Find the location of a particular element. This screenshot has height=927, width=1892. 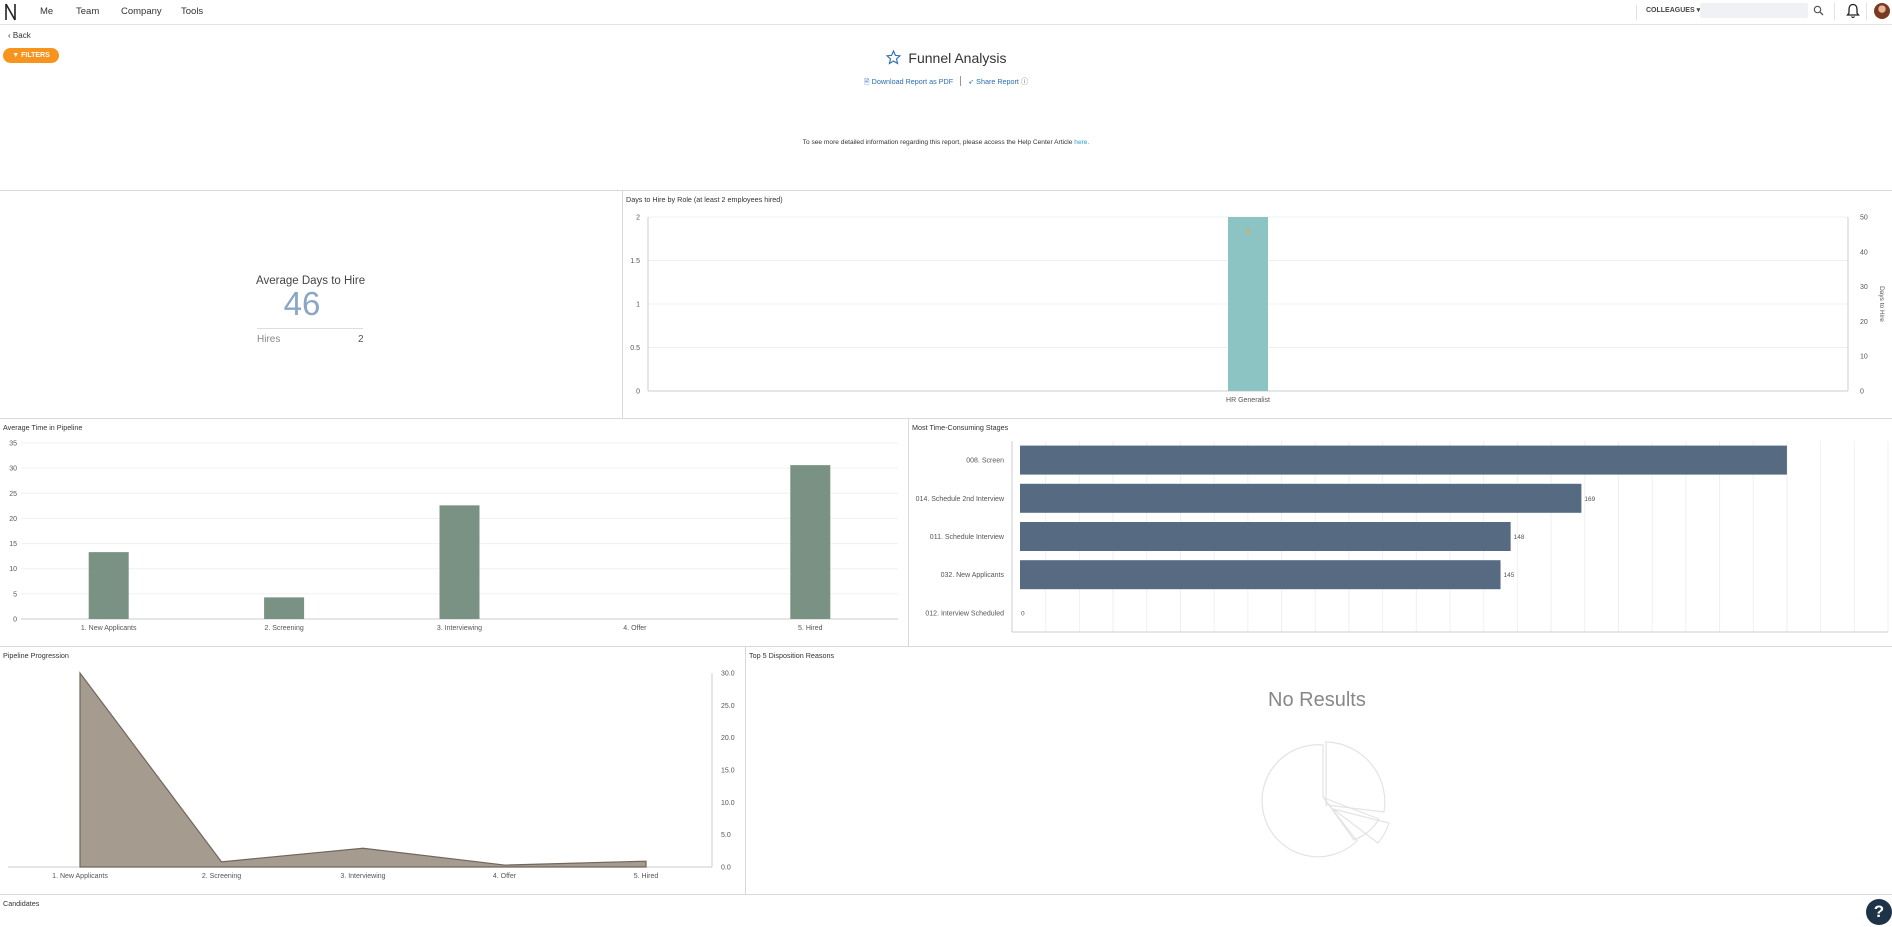

y-tick-label: 20.0 is located at coordinates (728, 738).